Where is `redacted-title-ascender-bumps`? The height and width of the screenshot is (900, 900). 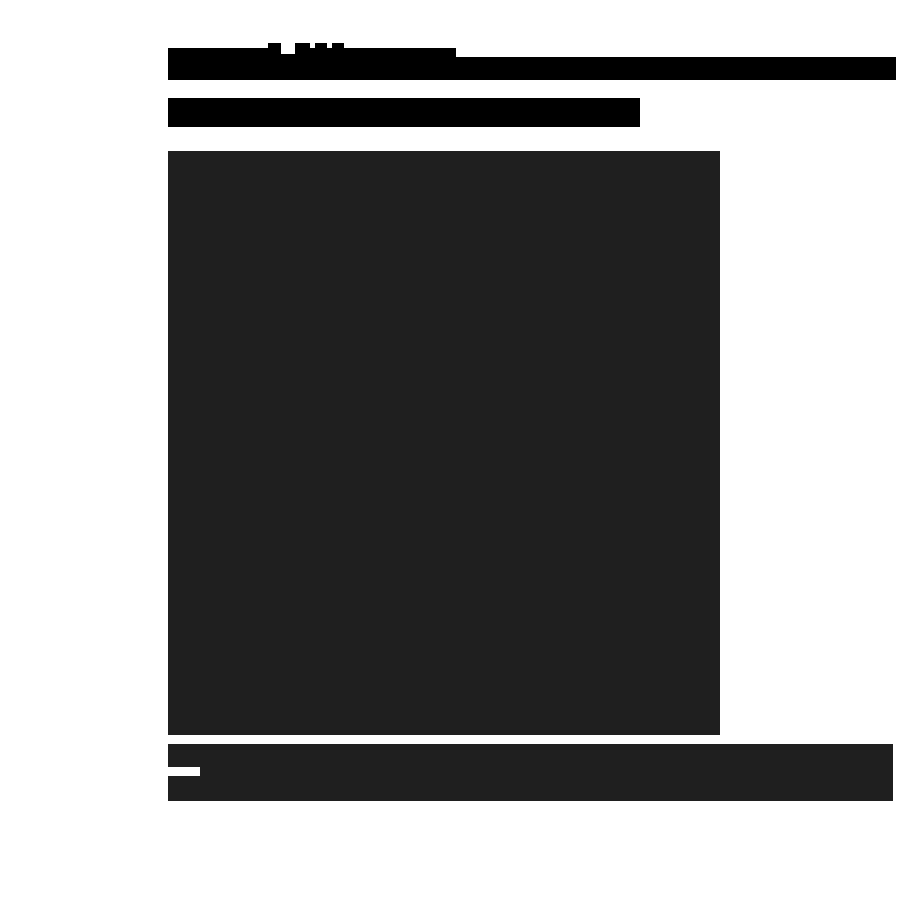
redacted-title-ascender-bumps is located at coordinates (306, 48).